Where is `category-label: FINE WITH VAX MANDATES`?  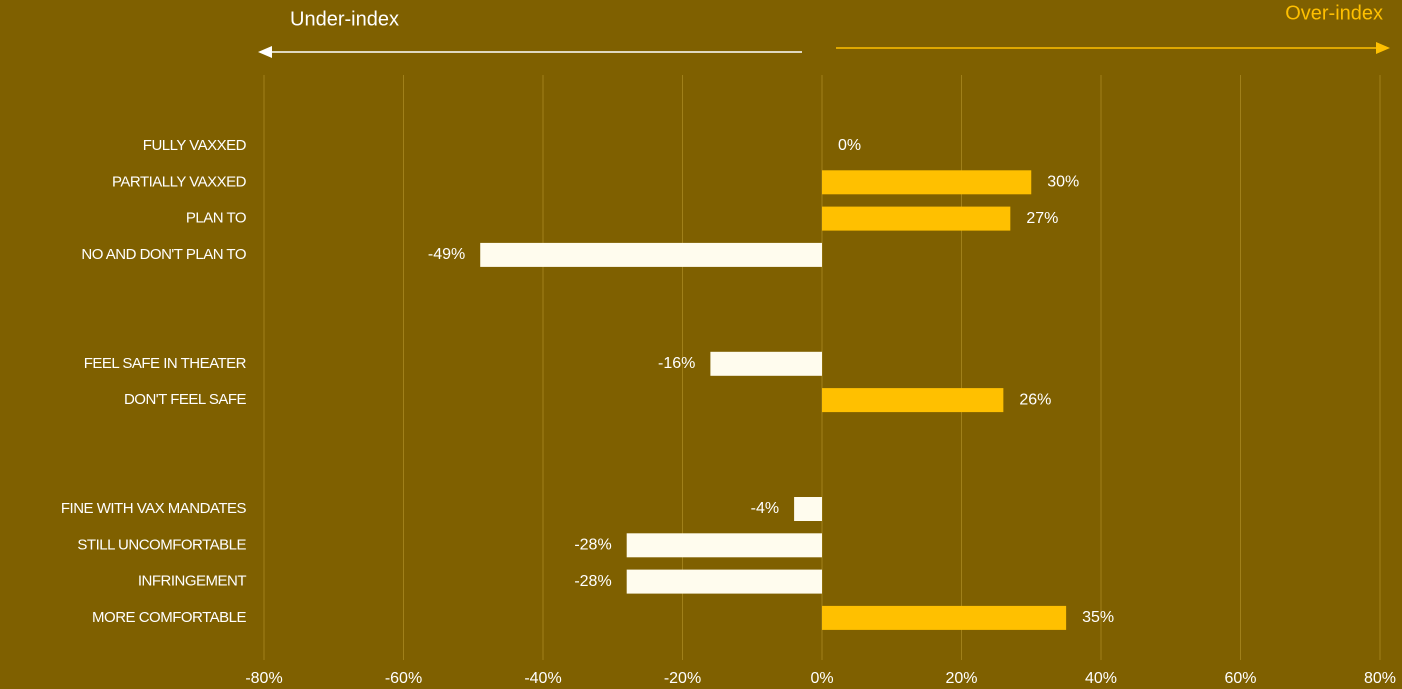
category-label: FINE WITH VAX MANDATES is located at coordinates (154, 508).